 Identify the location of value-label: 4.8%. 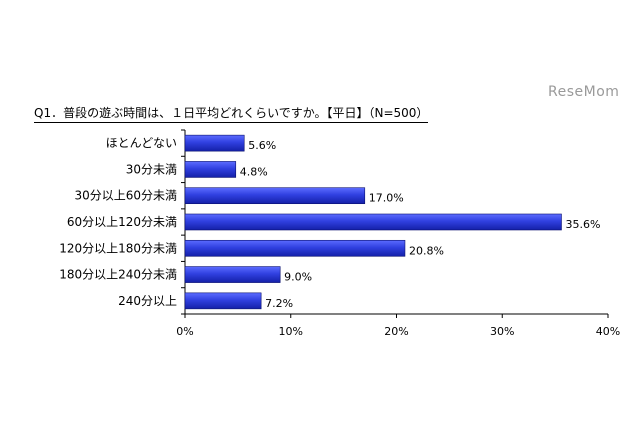
(254, 171).